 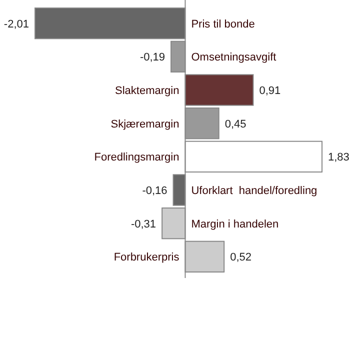 What do you see at coordinates (153, 58) in the screenshot?
I see `data-label: -0,19` at bounding box center [153, 58].